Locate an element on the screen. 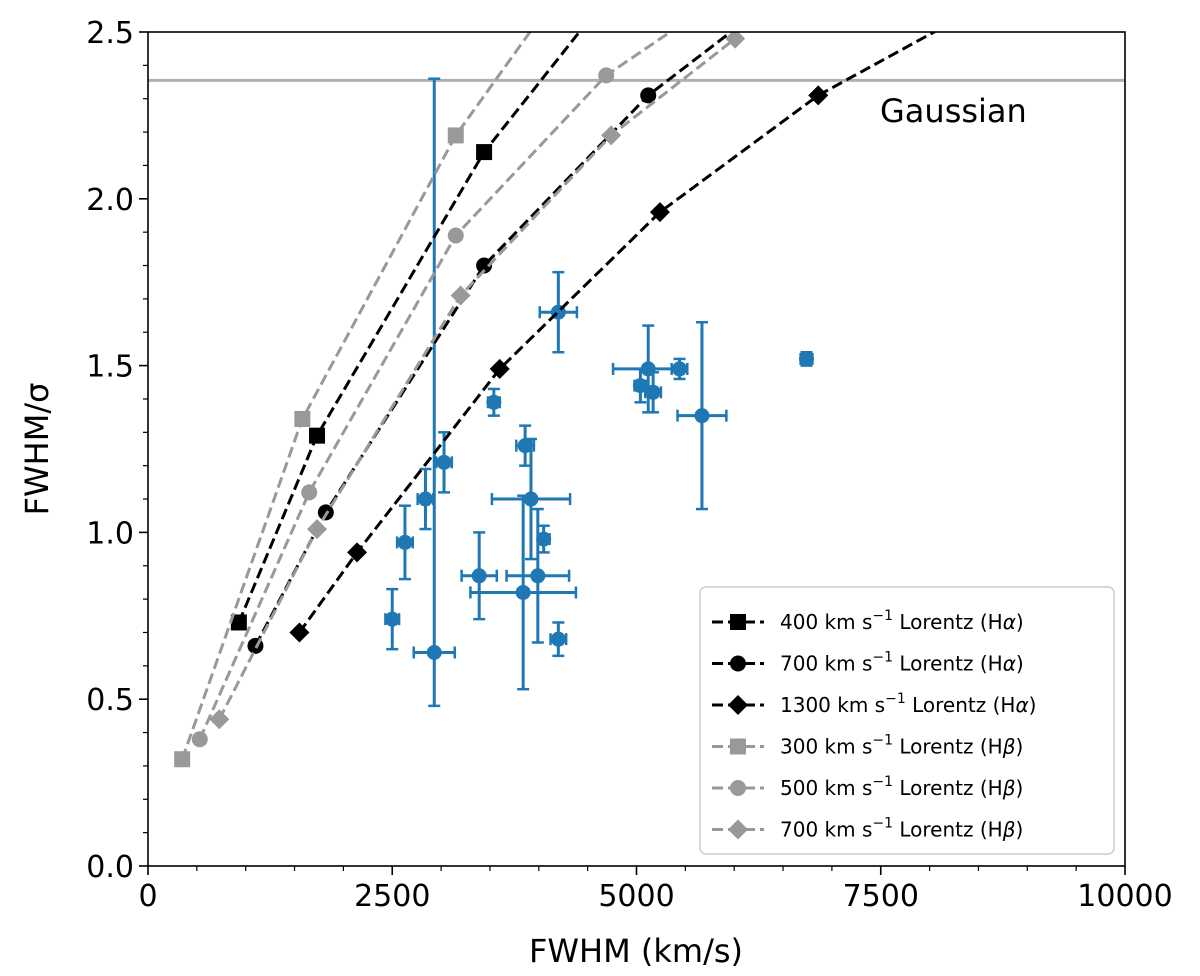 The width and height of the screenshot is (1200, 976). legend-box is located at coordinates (907, 720).